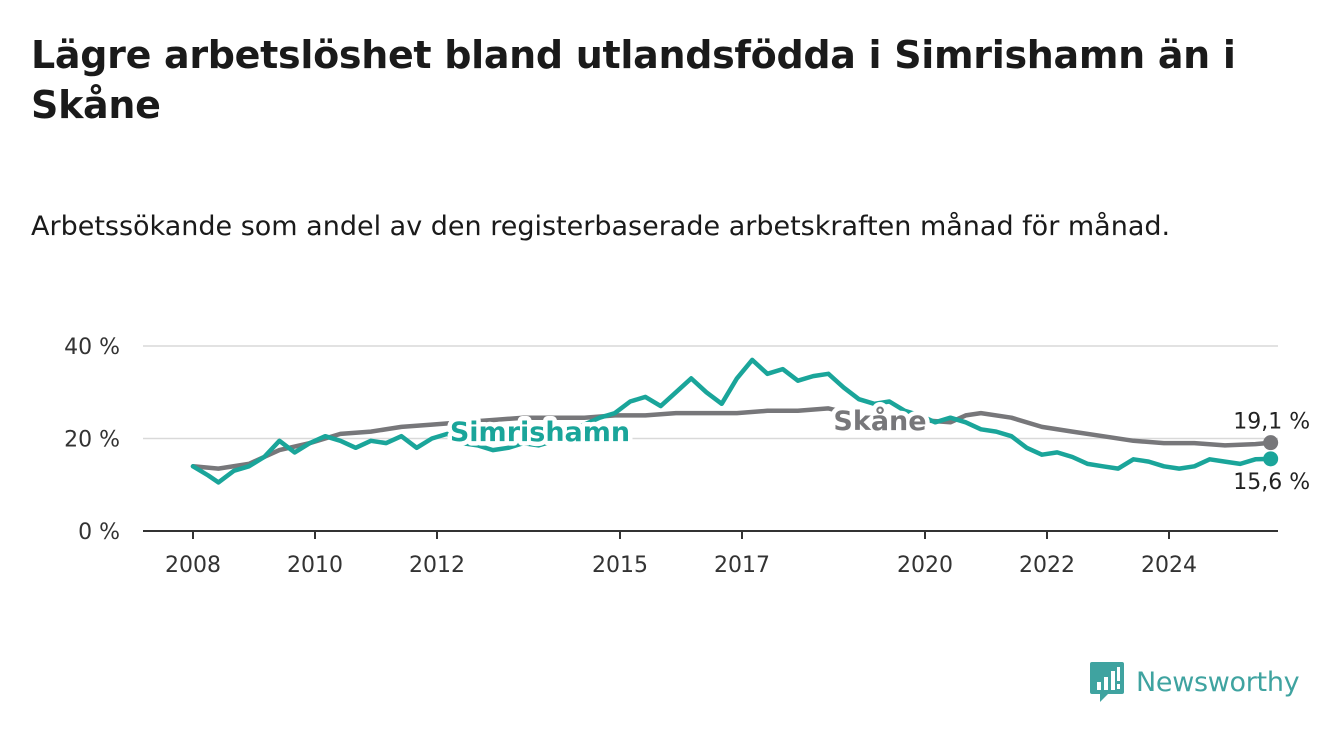 This screenshot has height=734, width=1340. I want to click on x-tick-label: 2022, so click(1047, 565).